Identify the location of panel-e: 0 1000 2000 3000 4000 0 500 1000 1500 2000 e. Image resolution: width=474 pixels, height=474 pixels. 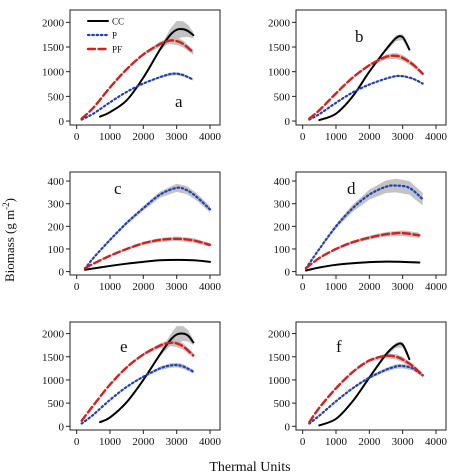
(132, 384).